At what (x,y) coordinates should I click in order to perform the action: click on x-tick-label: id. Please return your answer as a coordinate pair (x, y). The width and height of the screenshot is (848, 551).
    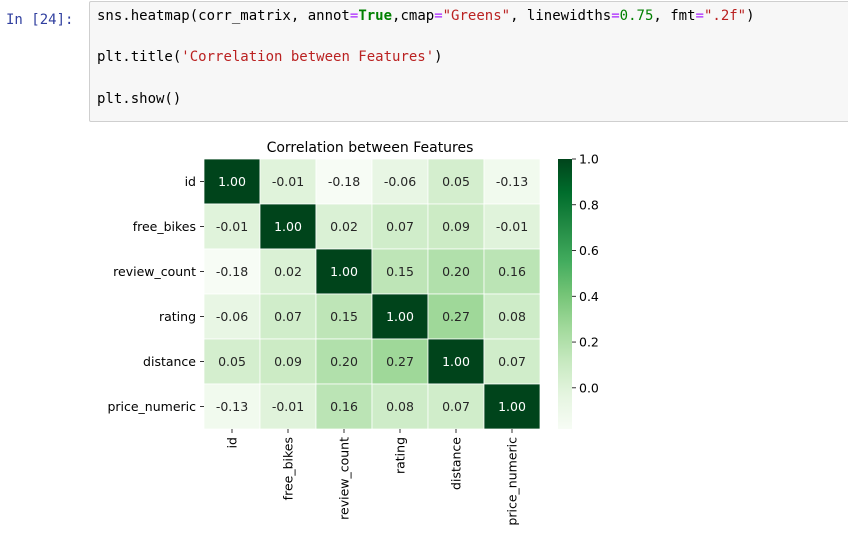
    Looking at the image, I should click on (232, 442).